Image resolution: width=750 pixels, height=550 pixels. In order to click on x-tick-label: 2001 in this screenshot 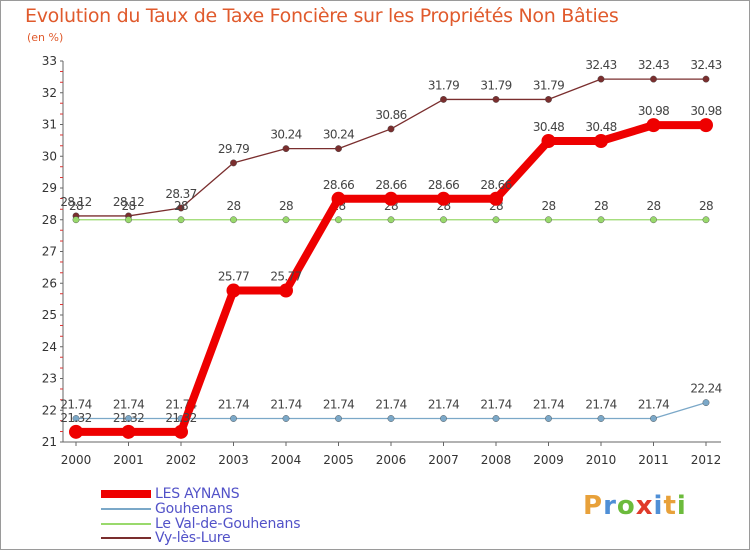, I will do `click(128, 460)`.